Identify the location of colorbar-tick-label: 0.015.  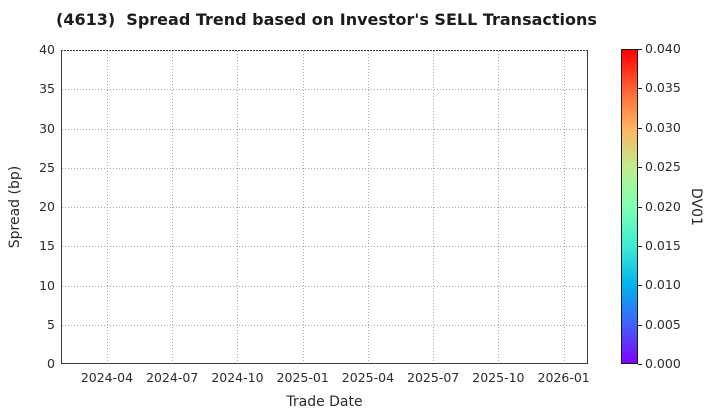
(663, 245).